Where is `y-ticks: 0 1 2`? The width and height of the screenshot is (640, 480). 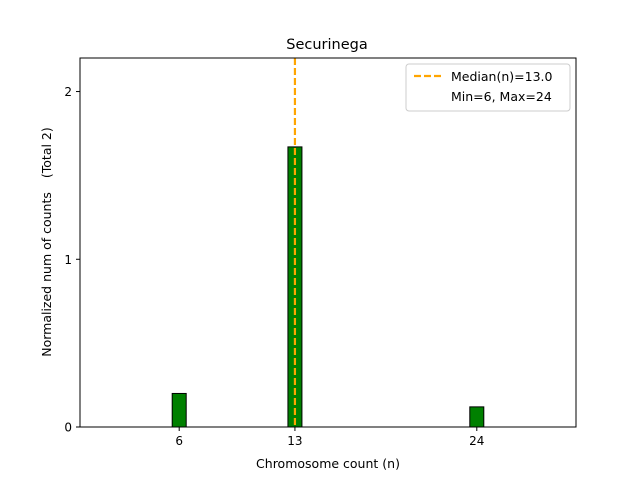 y-ticks: 0 1 2 is located at coordinates (72, 260).